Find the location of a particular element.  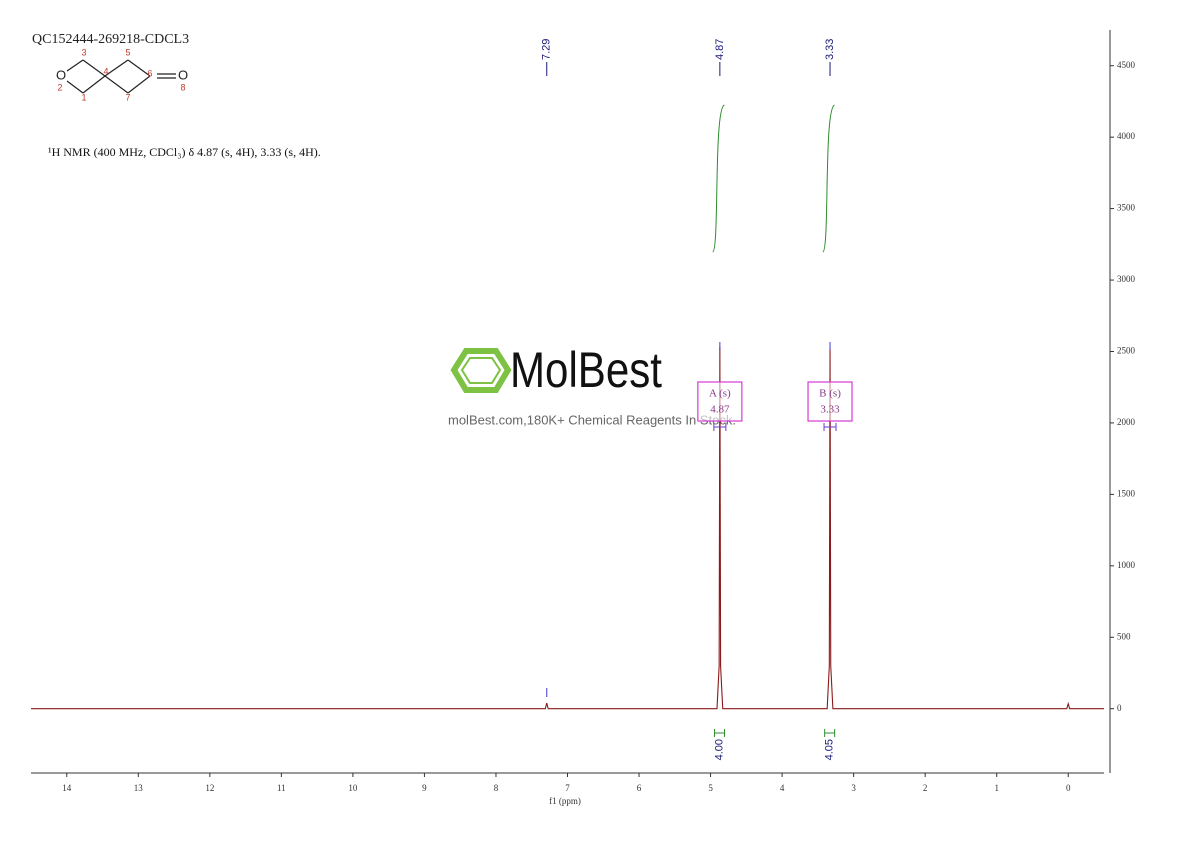

x-tick-label: 2 is located at coordinates (925, 788).